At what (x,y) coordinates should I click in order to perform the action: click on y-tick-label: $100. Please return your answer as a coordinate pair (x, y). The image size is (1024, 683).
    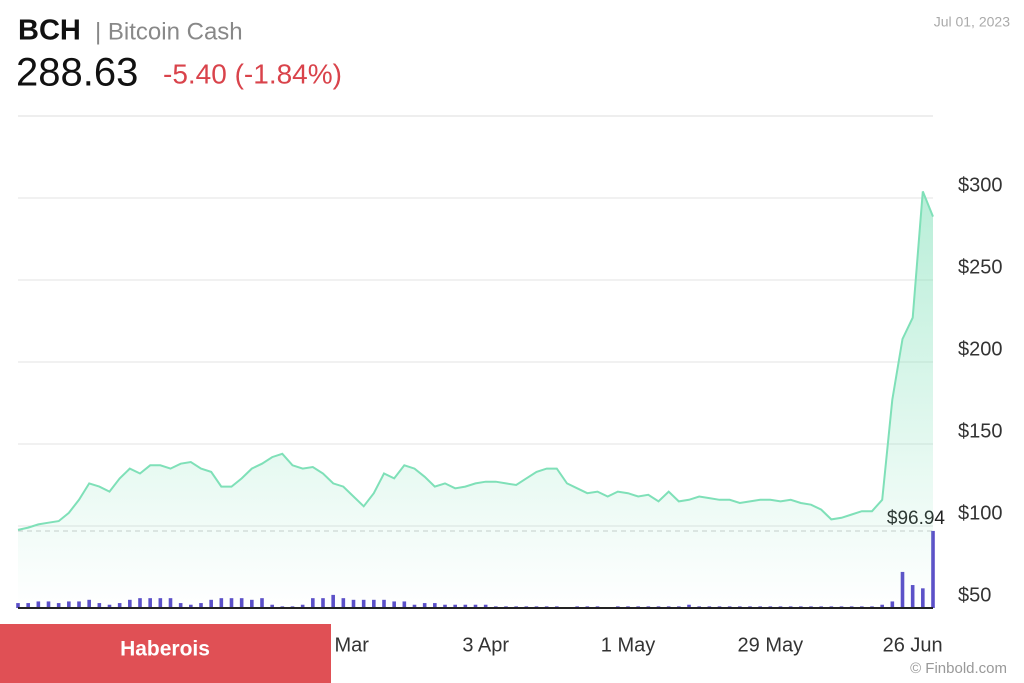
    Looking at the image, I should click on (980, 513).